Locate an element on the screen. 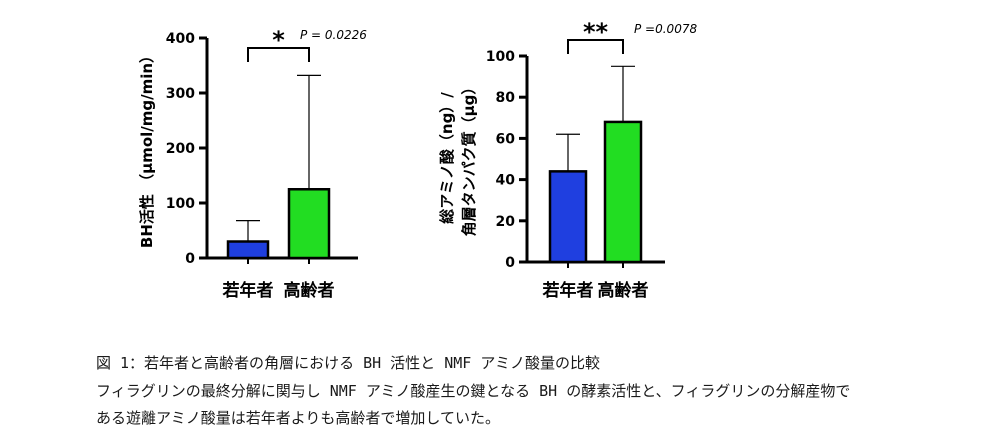  y-axis-label-line2: 角層タンパク質（μg） is located at coordinates (469, 158).